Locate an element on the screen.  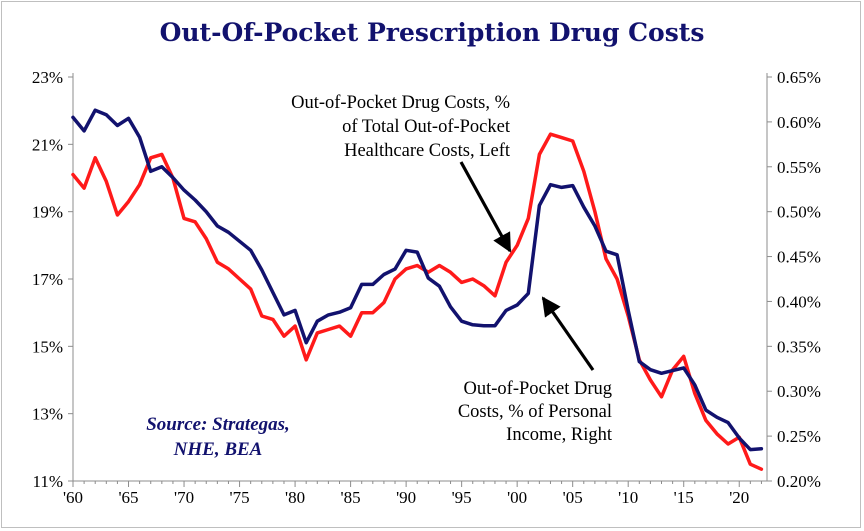
x-tick-label: '10 is located at coordinates (628, 497).